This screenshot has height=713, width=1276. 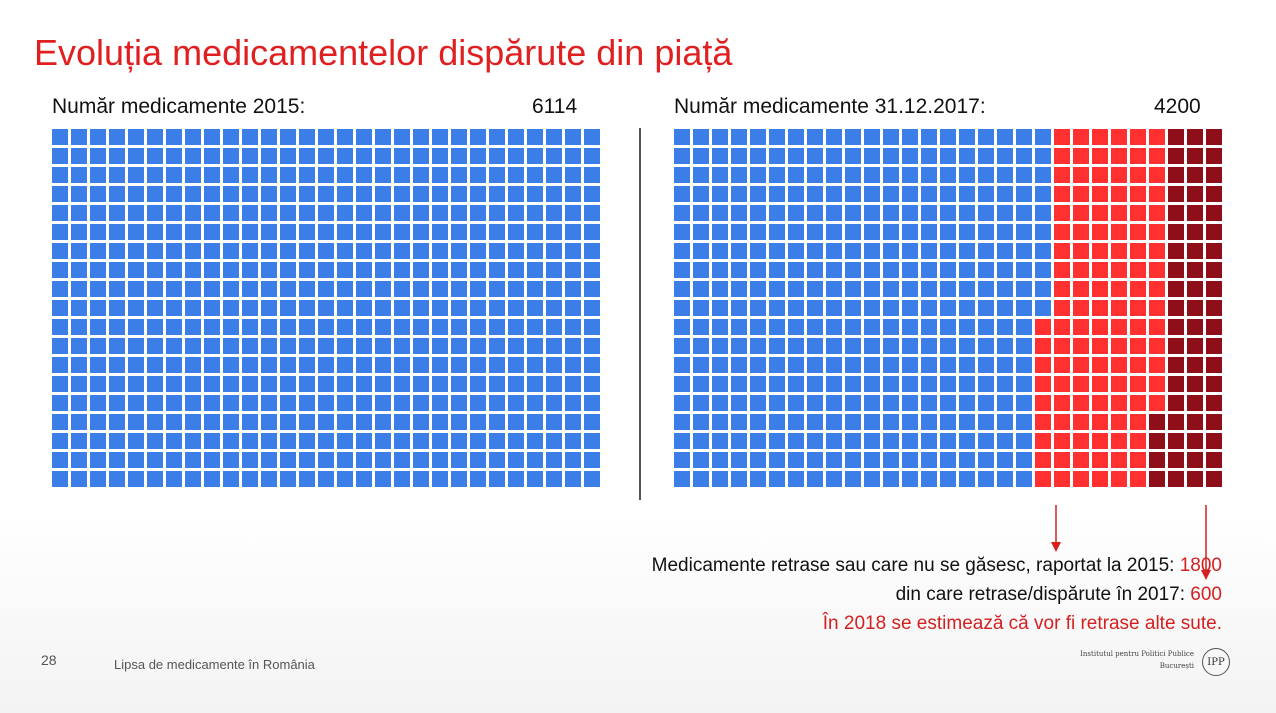 What do you see at coordinates (1059, 595) in the screenshot?
I see `annotation-withdrawn-2017: din care retrase/dispărute în 2017: 600` at bounding box center [1059, 595].